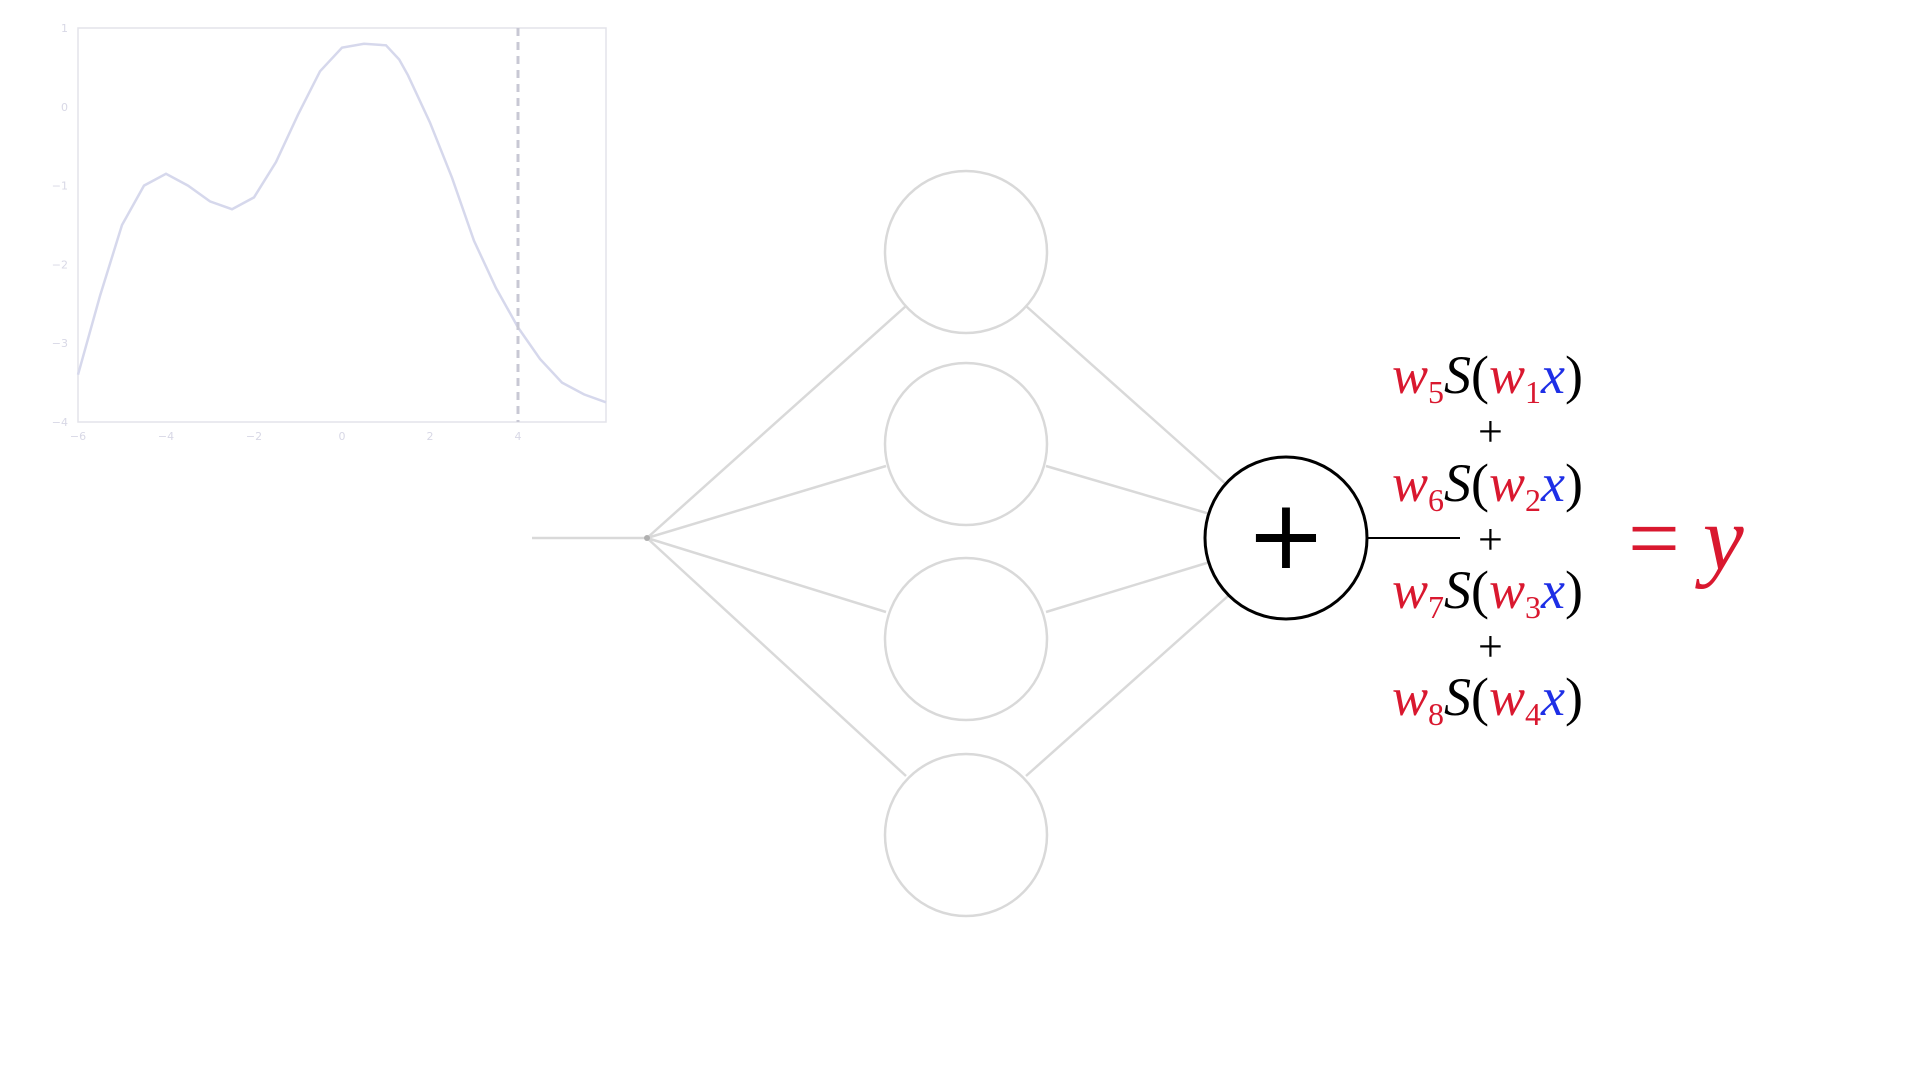  What do you see at coordinates (1127, 686) in the screenshot?
I see `edge-node4-sum` at bounding box center [1127, 686].